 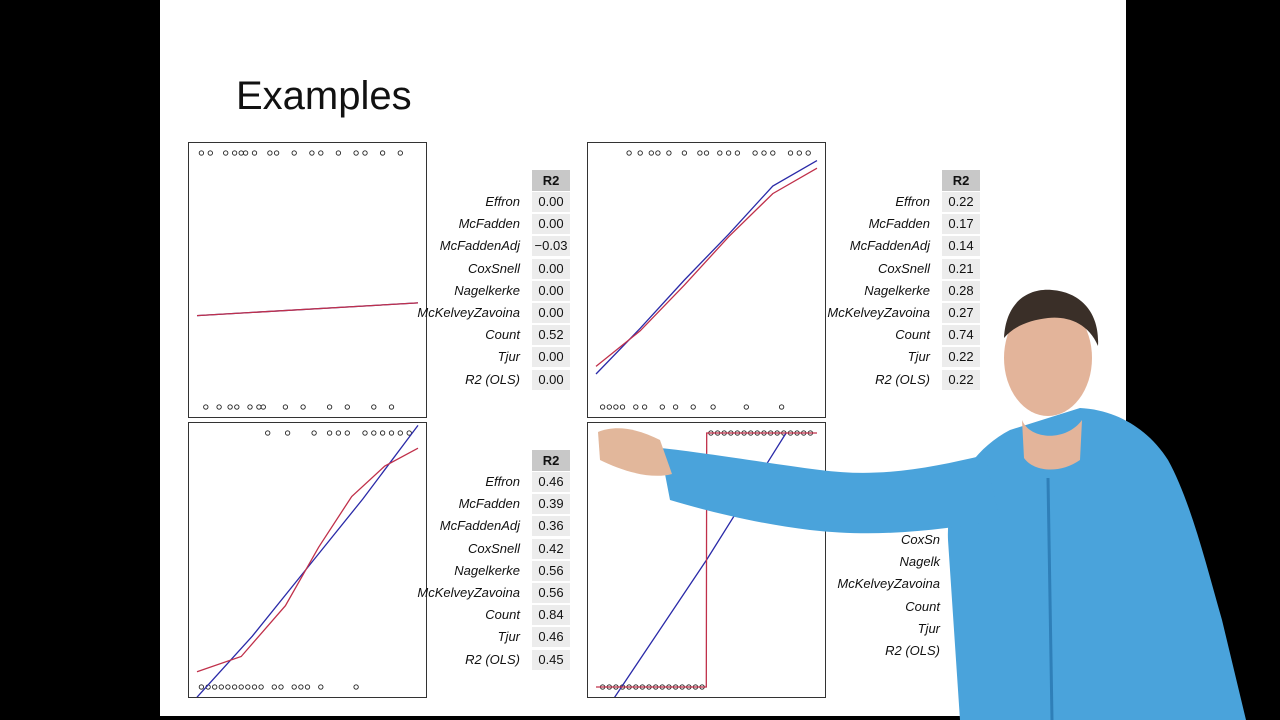 I want to click on stat-label: Count, so click(x=502, y=335).